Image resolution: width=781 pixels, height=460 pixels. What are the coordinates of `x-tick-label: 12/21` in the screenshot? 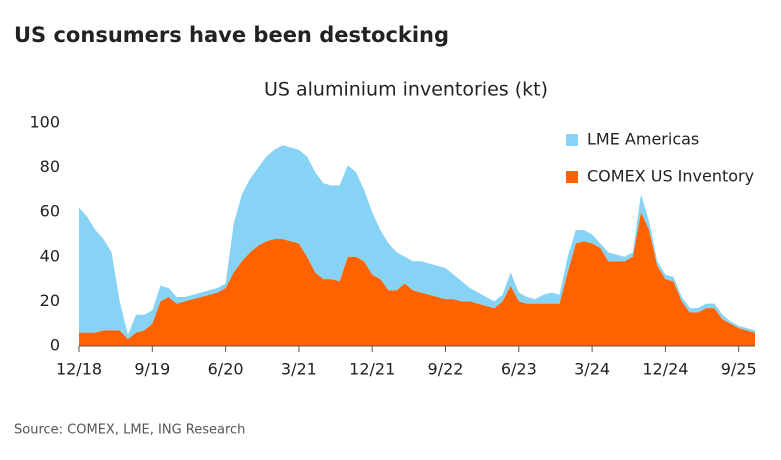 It's located at (372, 369).